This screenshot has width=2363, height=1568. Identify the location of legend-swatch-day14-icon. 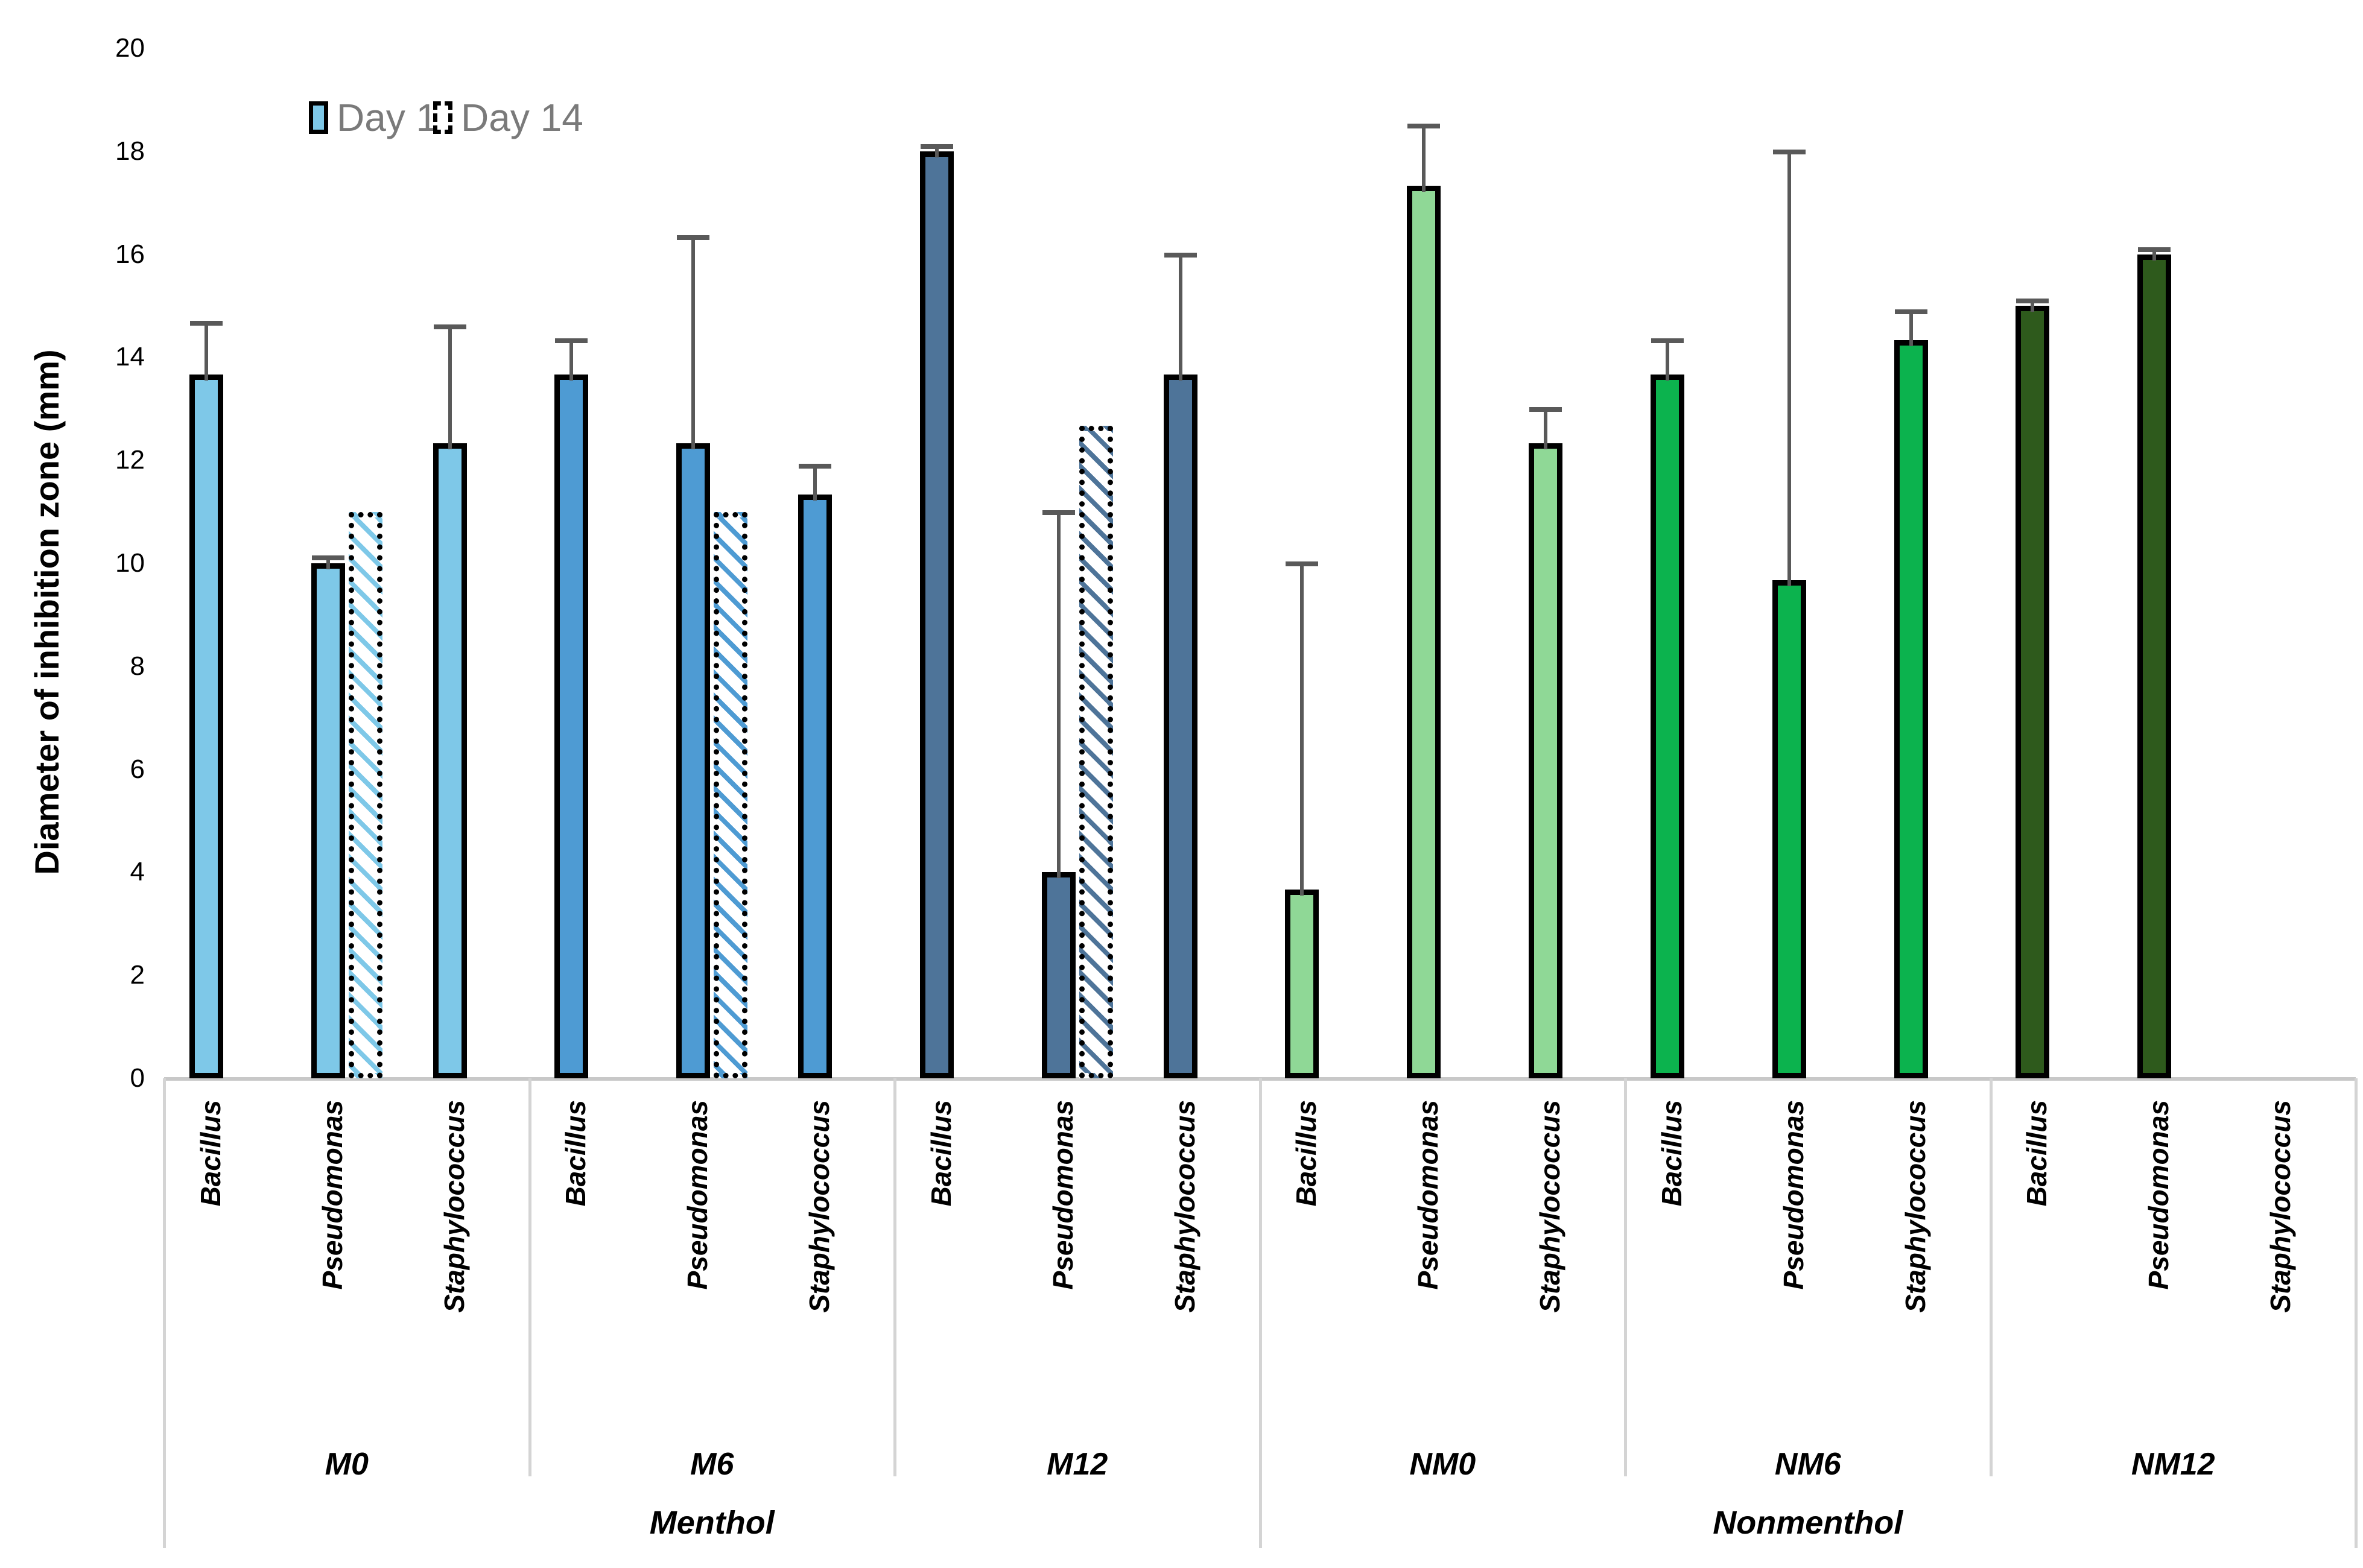
(442, 117).